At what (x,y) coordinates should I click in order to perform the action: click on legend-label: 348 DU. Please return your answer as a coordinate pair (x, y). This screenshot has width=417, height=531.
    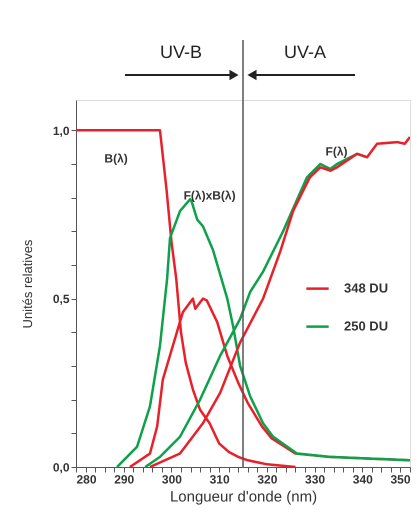
    Looking at the image, I should click on (366, 288).